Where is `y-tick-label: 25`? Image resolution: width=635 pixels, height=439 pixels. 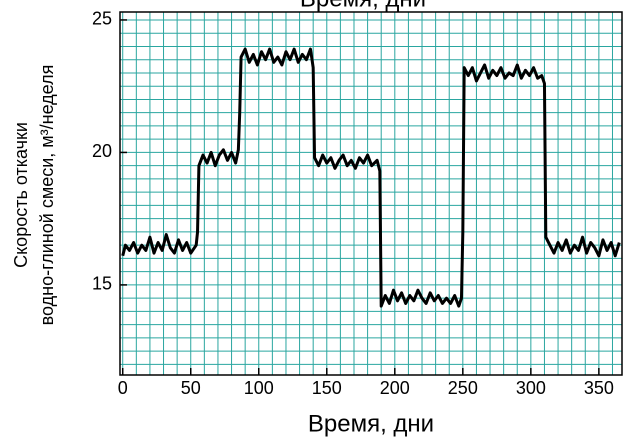 y-tick-label: 25 is located at coordinates (102, 19).